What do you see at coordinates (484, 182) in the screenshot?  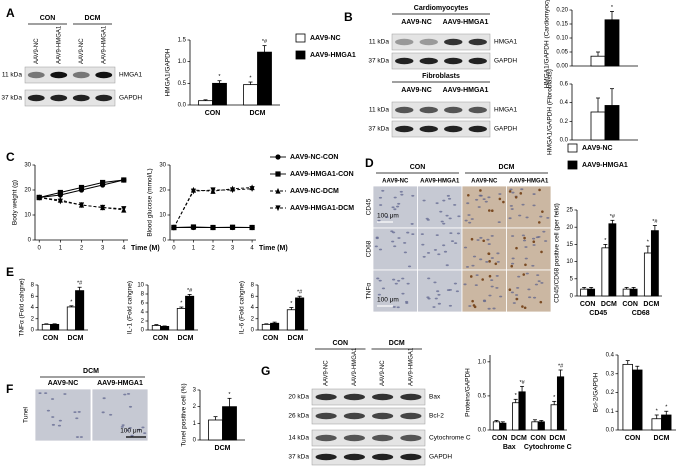 I see `column-label: AAV9-NC` at bounding box center [484, 182].